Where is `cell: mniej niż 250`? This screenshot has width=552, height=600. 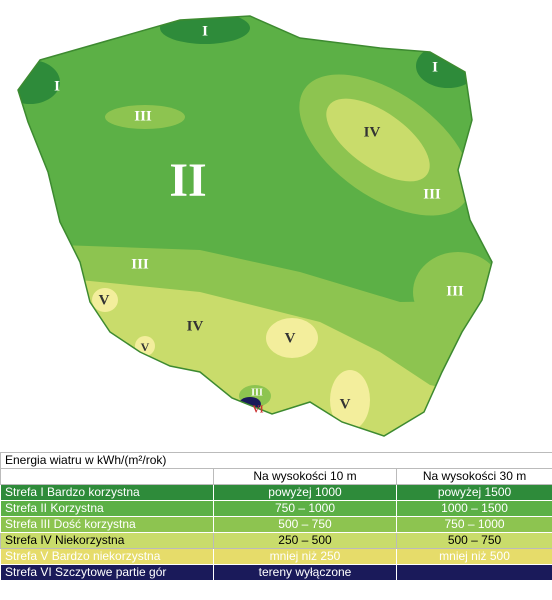
cell: mniej niż 250 is located at coordinates (305, 556).